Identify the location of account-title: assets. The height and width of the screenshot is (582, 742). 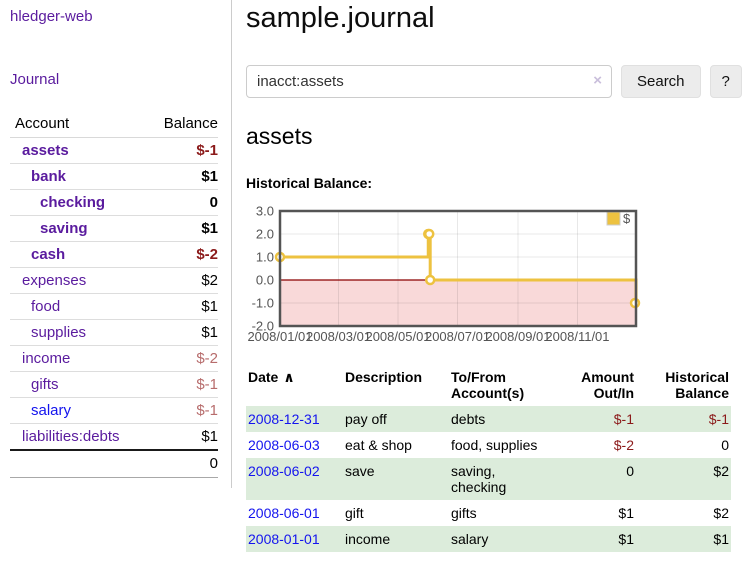
(279, 136).